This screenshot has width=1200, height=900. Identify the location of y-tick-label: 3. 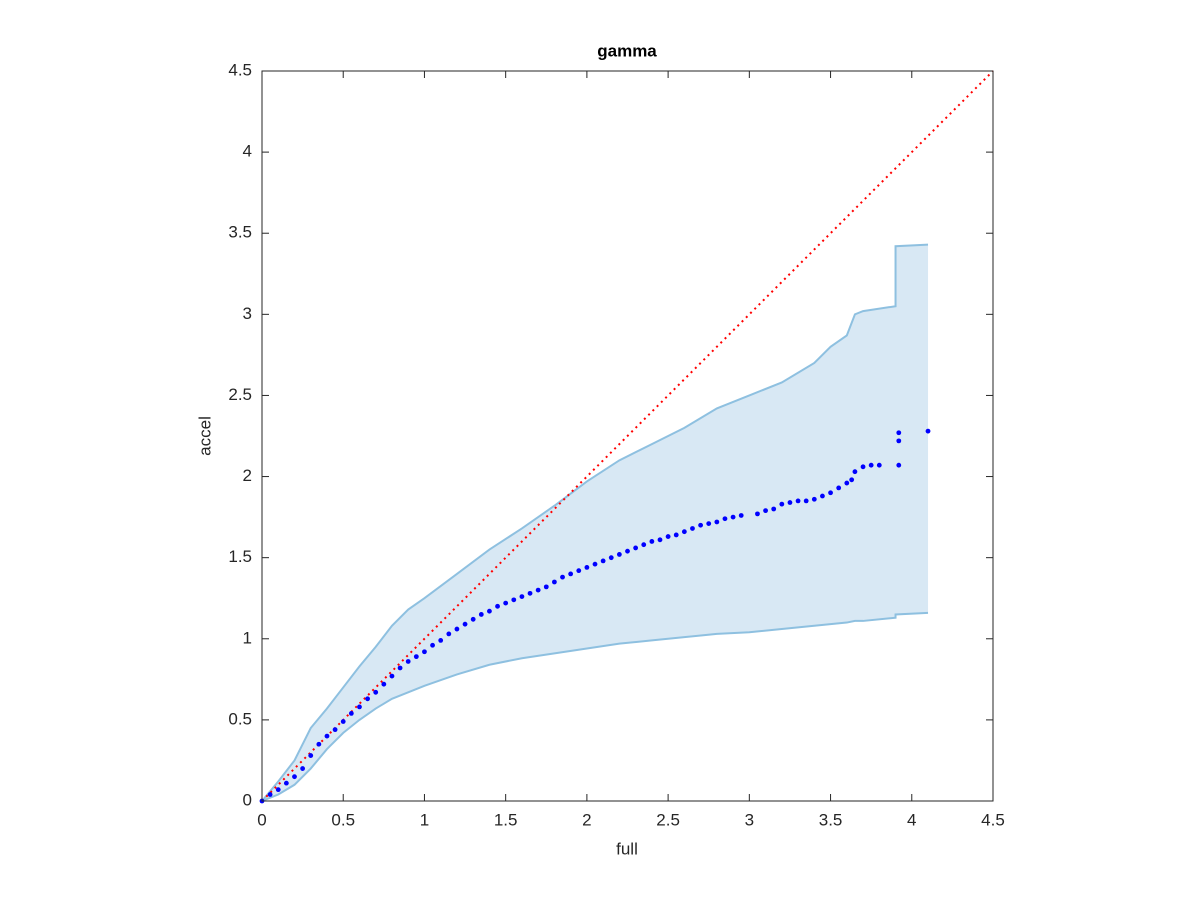
(247, 313).